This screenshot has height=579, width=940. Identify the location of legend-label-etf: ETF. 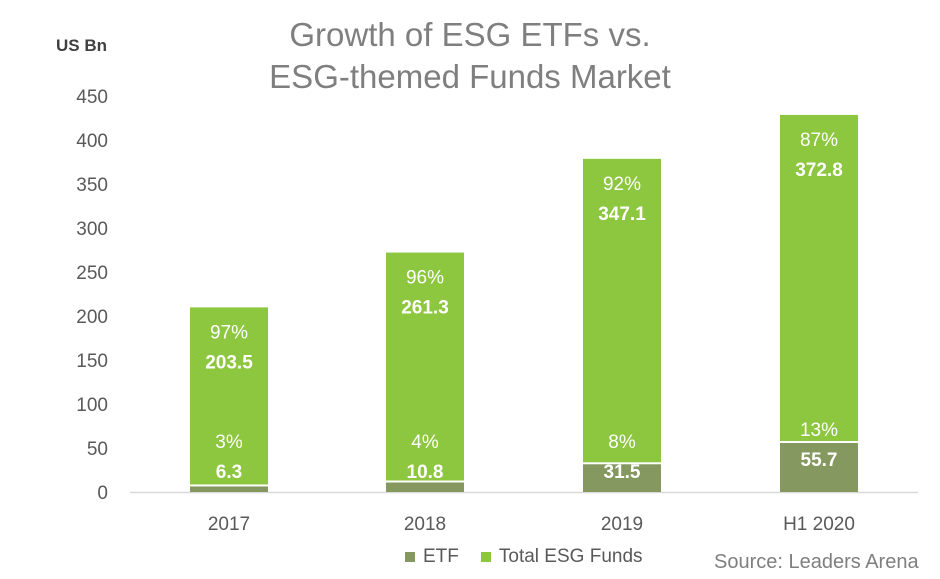
(441, 556).